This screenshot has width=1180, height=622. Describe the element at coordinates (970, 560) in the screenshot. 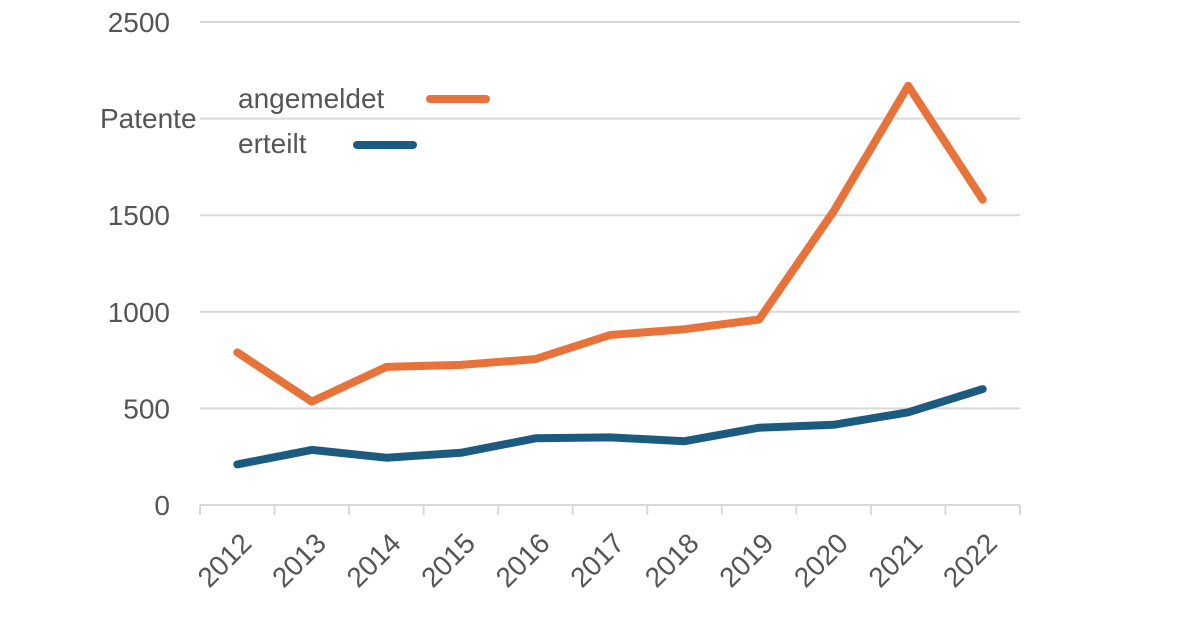

I see `x-tick-label: 2022` at that location.